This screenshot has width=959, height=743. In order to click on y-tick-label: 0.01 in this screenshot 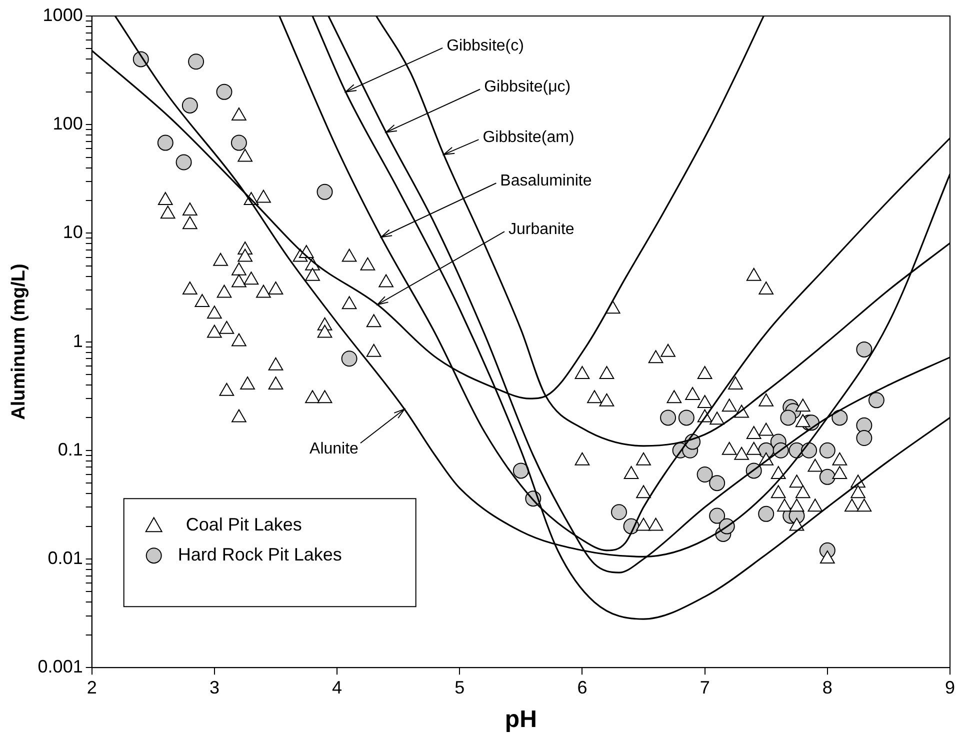, I will do `click(65, 558)`.